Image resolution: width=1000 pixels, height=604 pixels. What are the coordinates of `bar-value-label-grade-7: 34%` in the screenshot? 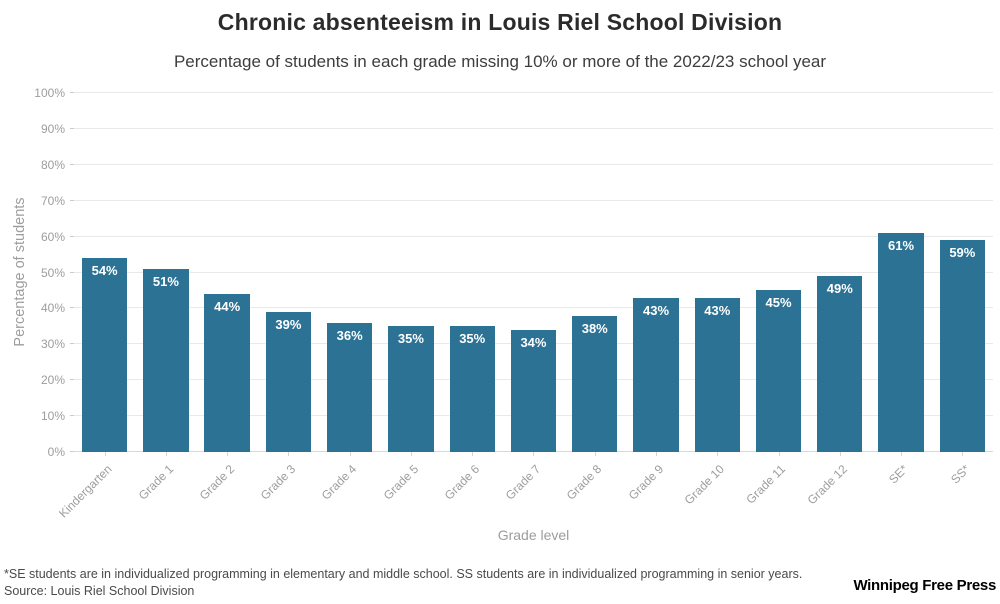 It's located at (533, 342).